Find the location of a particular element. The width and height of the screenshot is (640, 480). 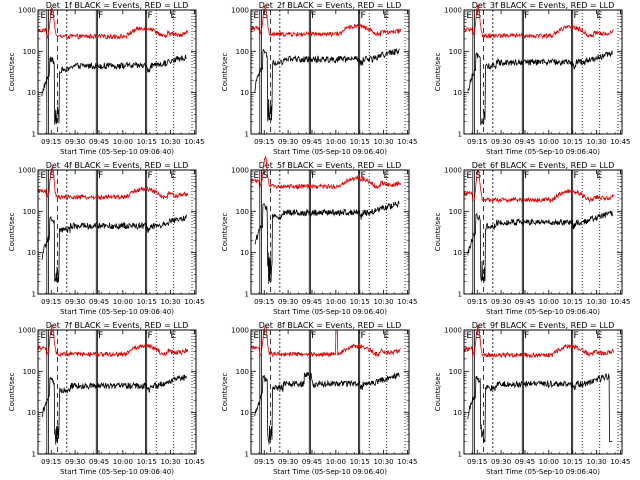

panel-title: Det_4f BLACK = Events, RED = LLD is located at coordinates (117, 165).